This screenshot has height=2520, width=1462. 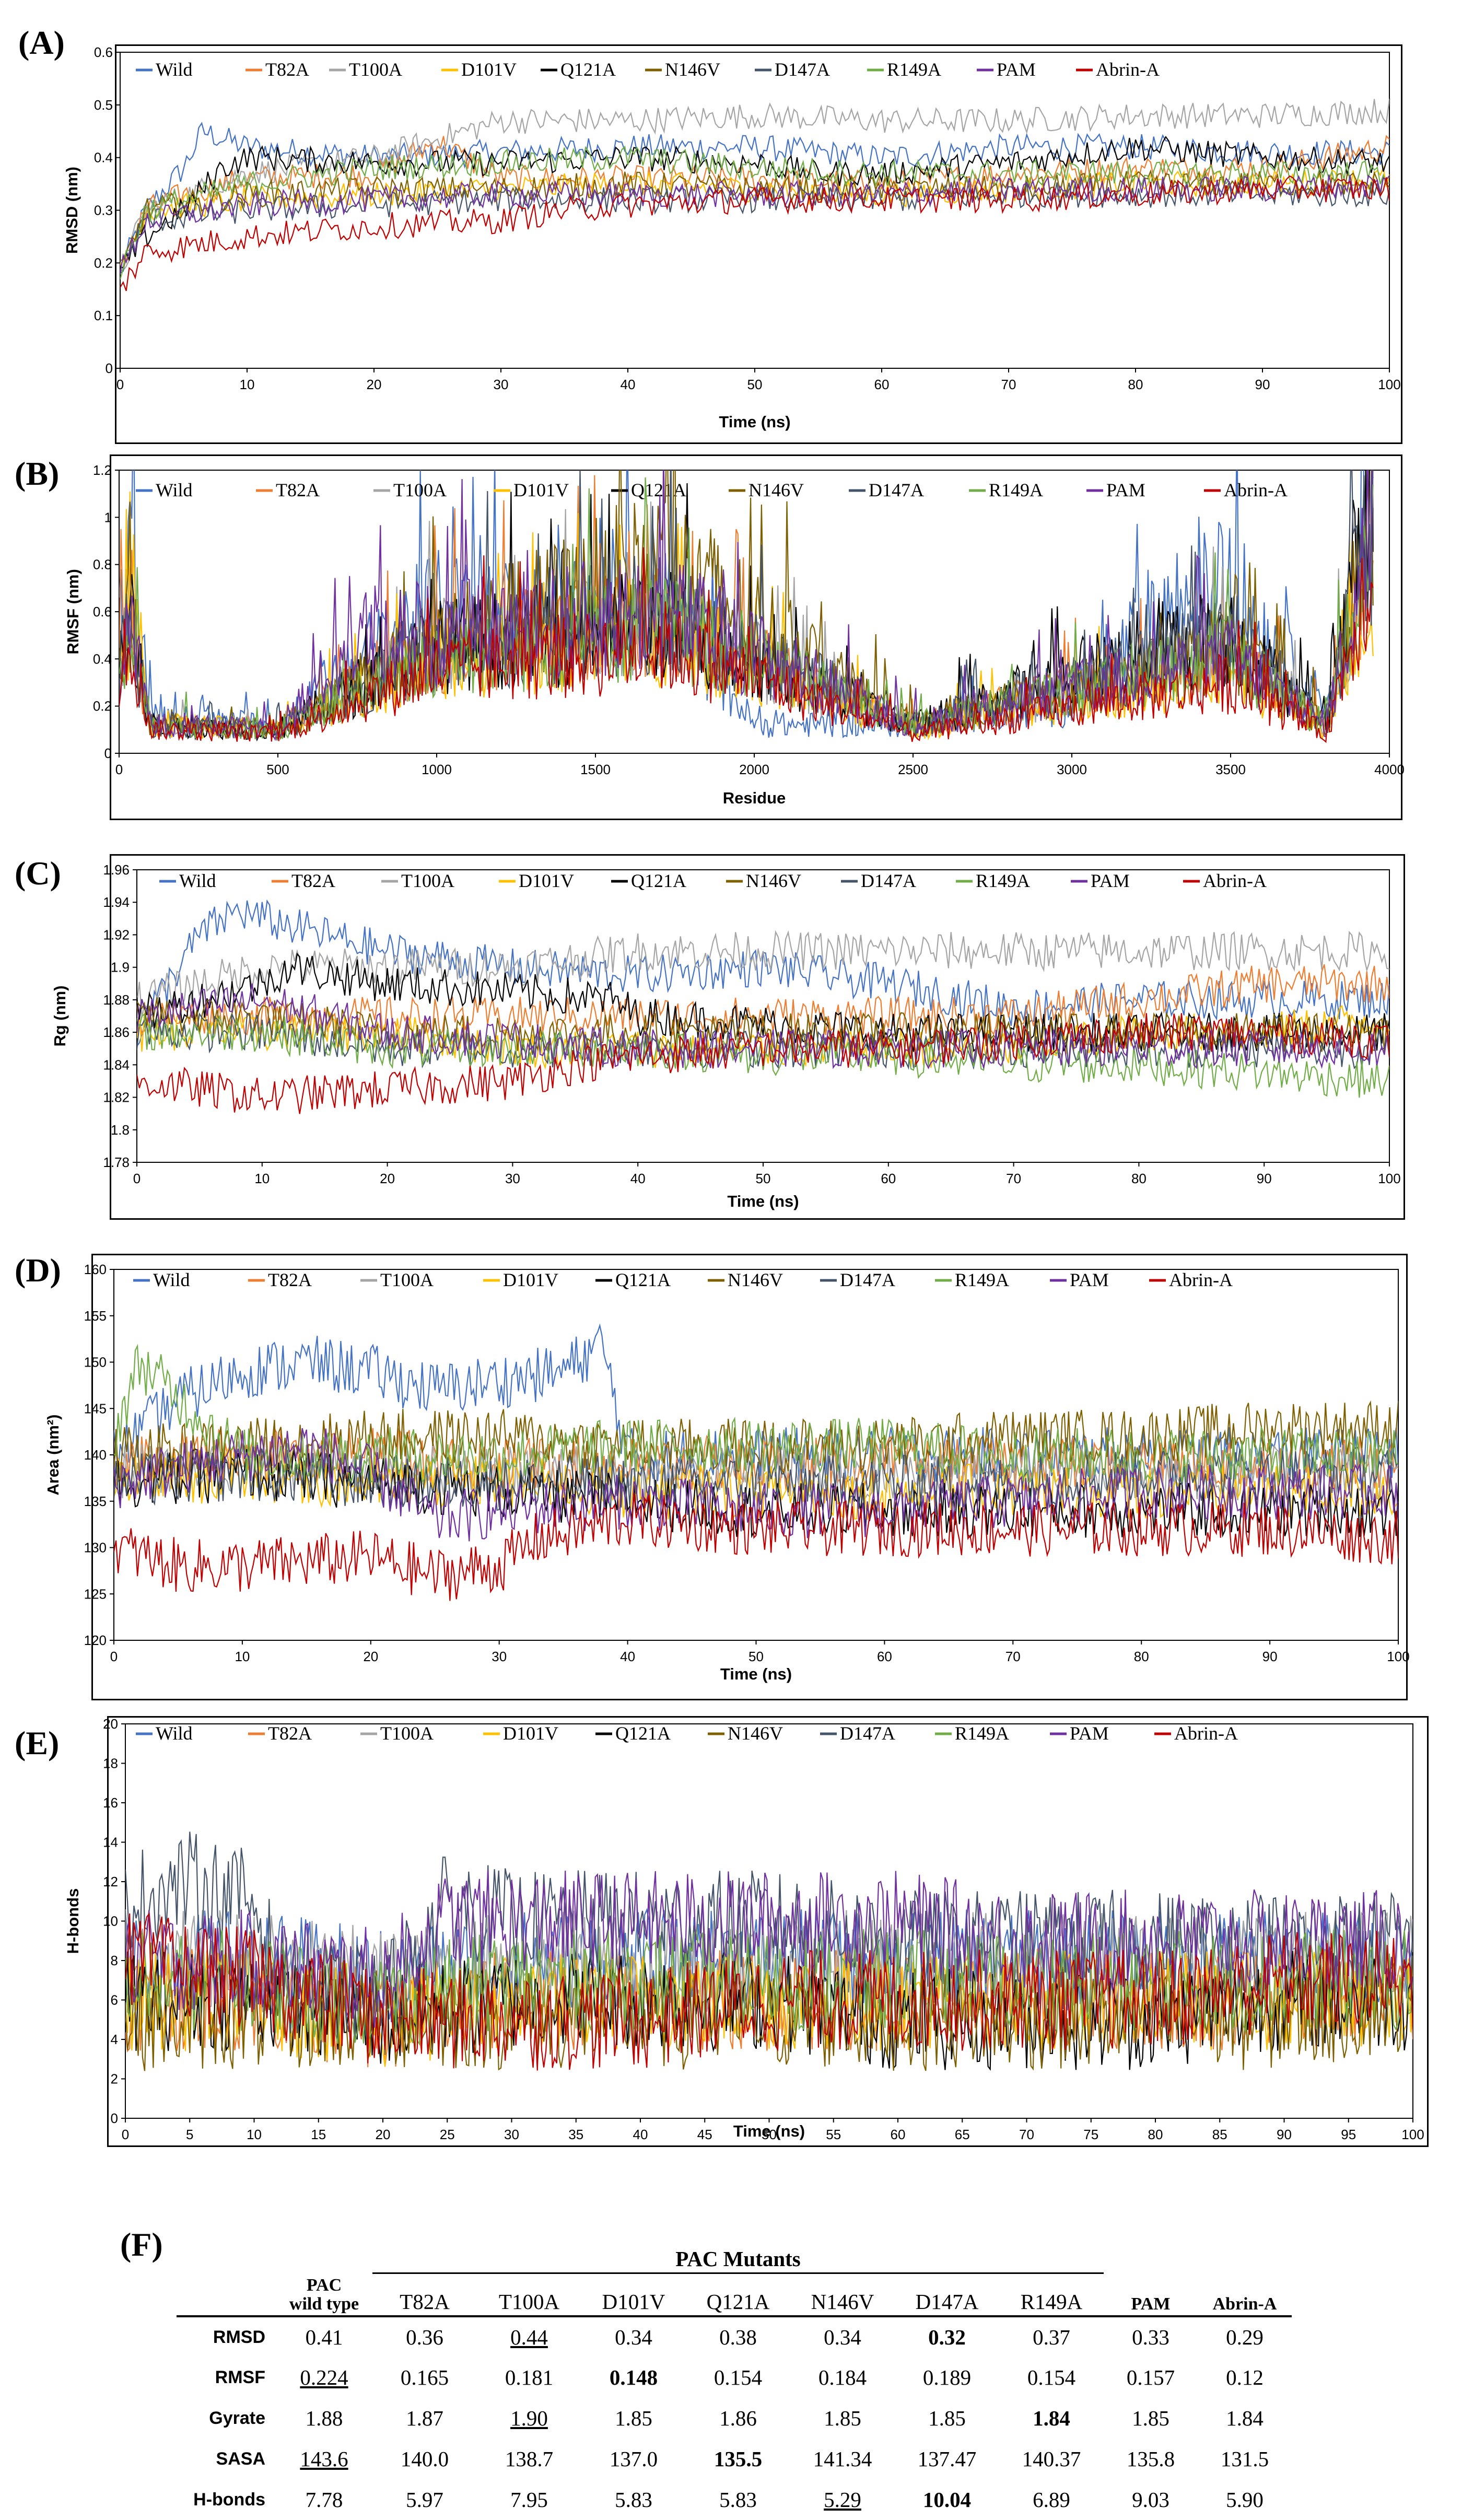 What do you see at coordinates (110, 1842) in the screenshot?
I see `y-tick-label: 14` at bounding box center [110, 1842].